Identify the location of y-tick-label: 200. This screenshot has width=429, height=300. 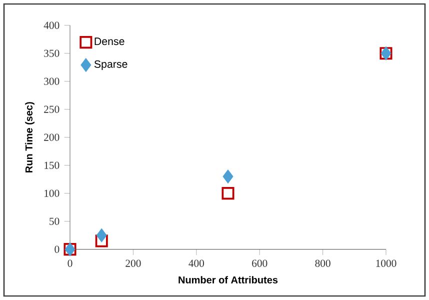
(52, 137).